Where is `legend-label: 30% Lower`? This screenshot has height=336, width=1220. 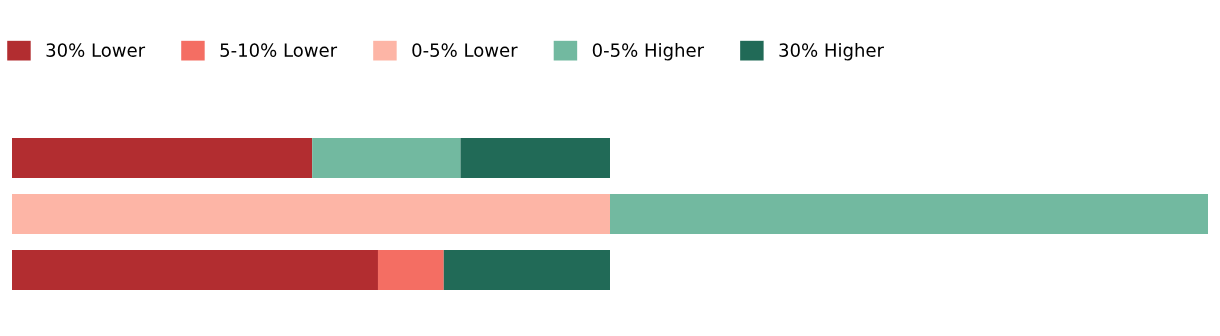 legend-label: 30% Lower is located at coordinates (96, 50).